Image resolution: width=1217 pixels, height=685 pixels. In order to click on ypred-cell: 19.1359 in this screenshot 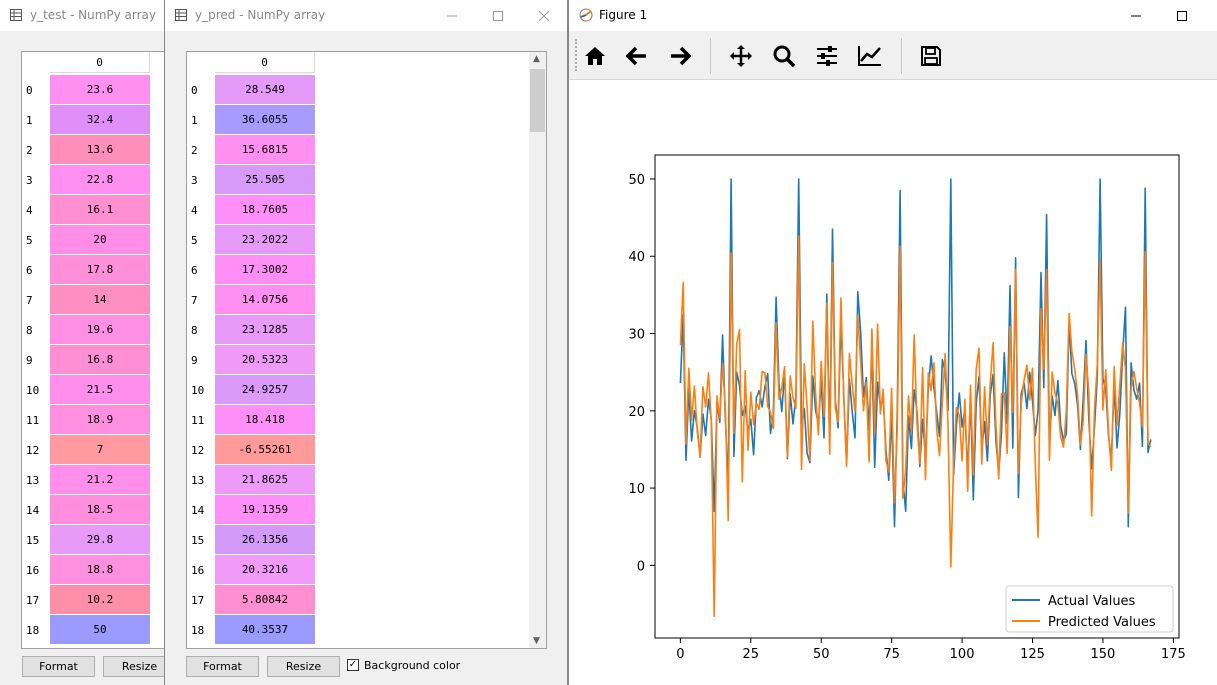, I will do `click(265, 510)`.